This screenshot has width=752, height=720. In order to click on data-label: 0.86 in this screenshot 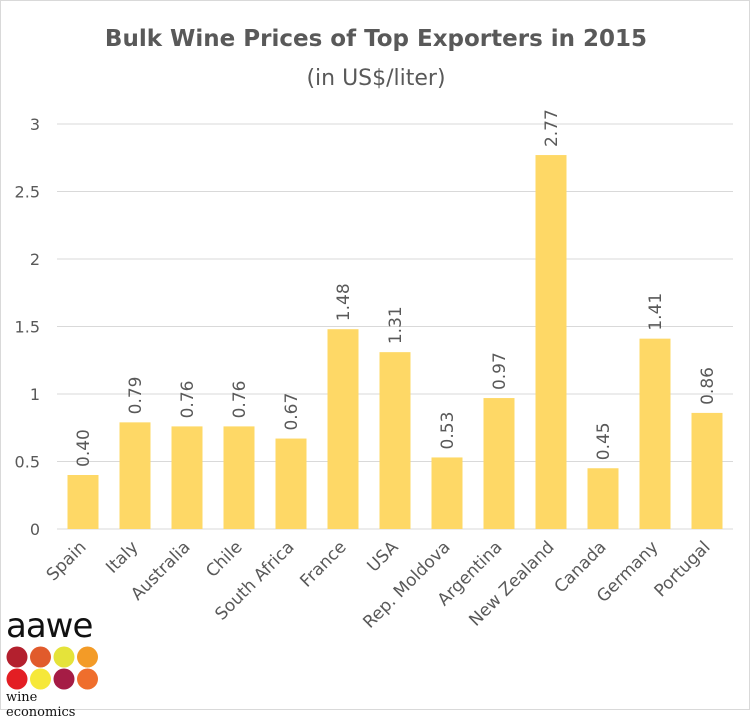, I will do `click(708, 386)`.